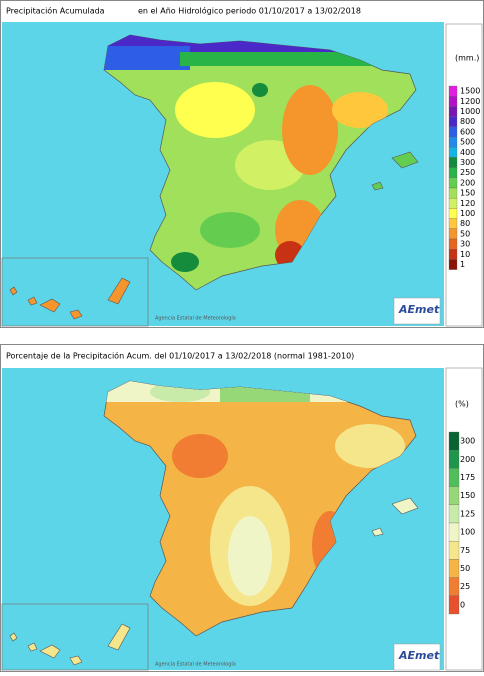 Image resolution: width=484 pixels, height=676 pixels. Describe the element at coordinates (465, 223) in the screenshot. I see `legend-label: 80` at that location.